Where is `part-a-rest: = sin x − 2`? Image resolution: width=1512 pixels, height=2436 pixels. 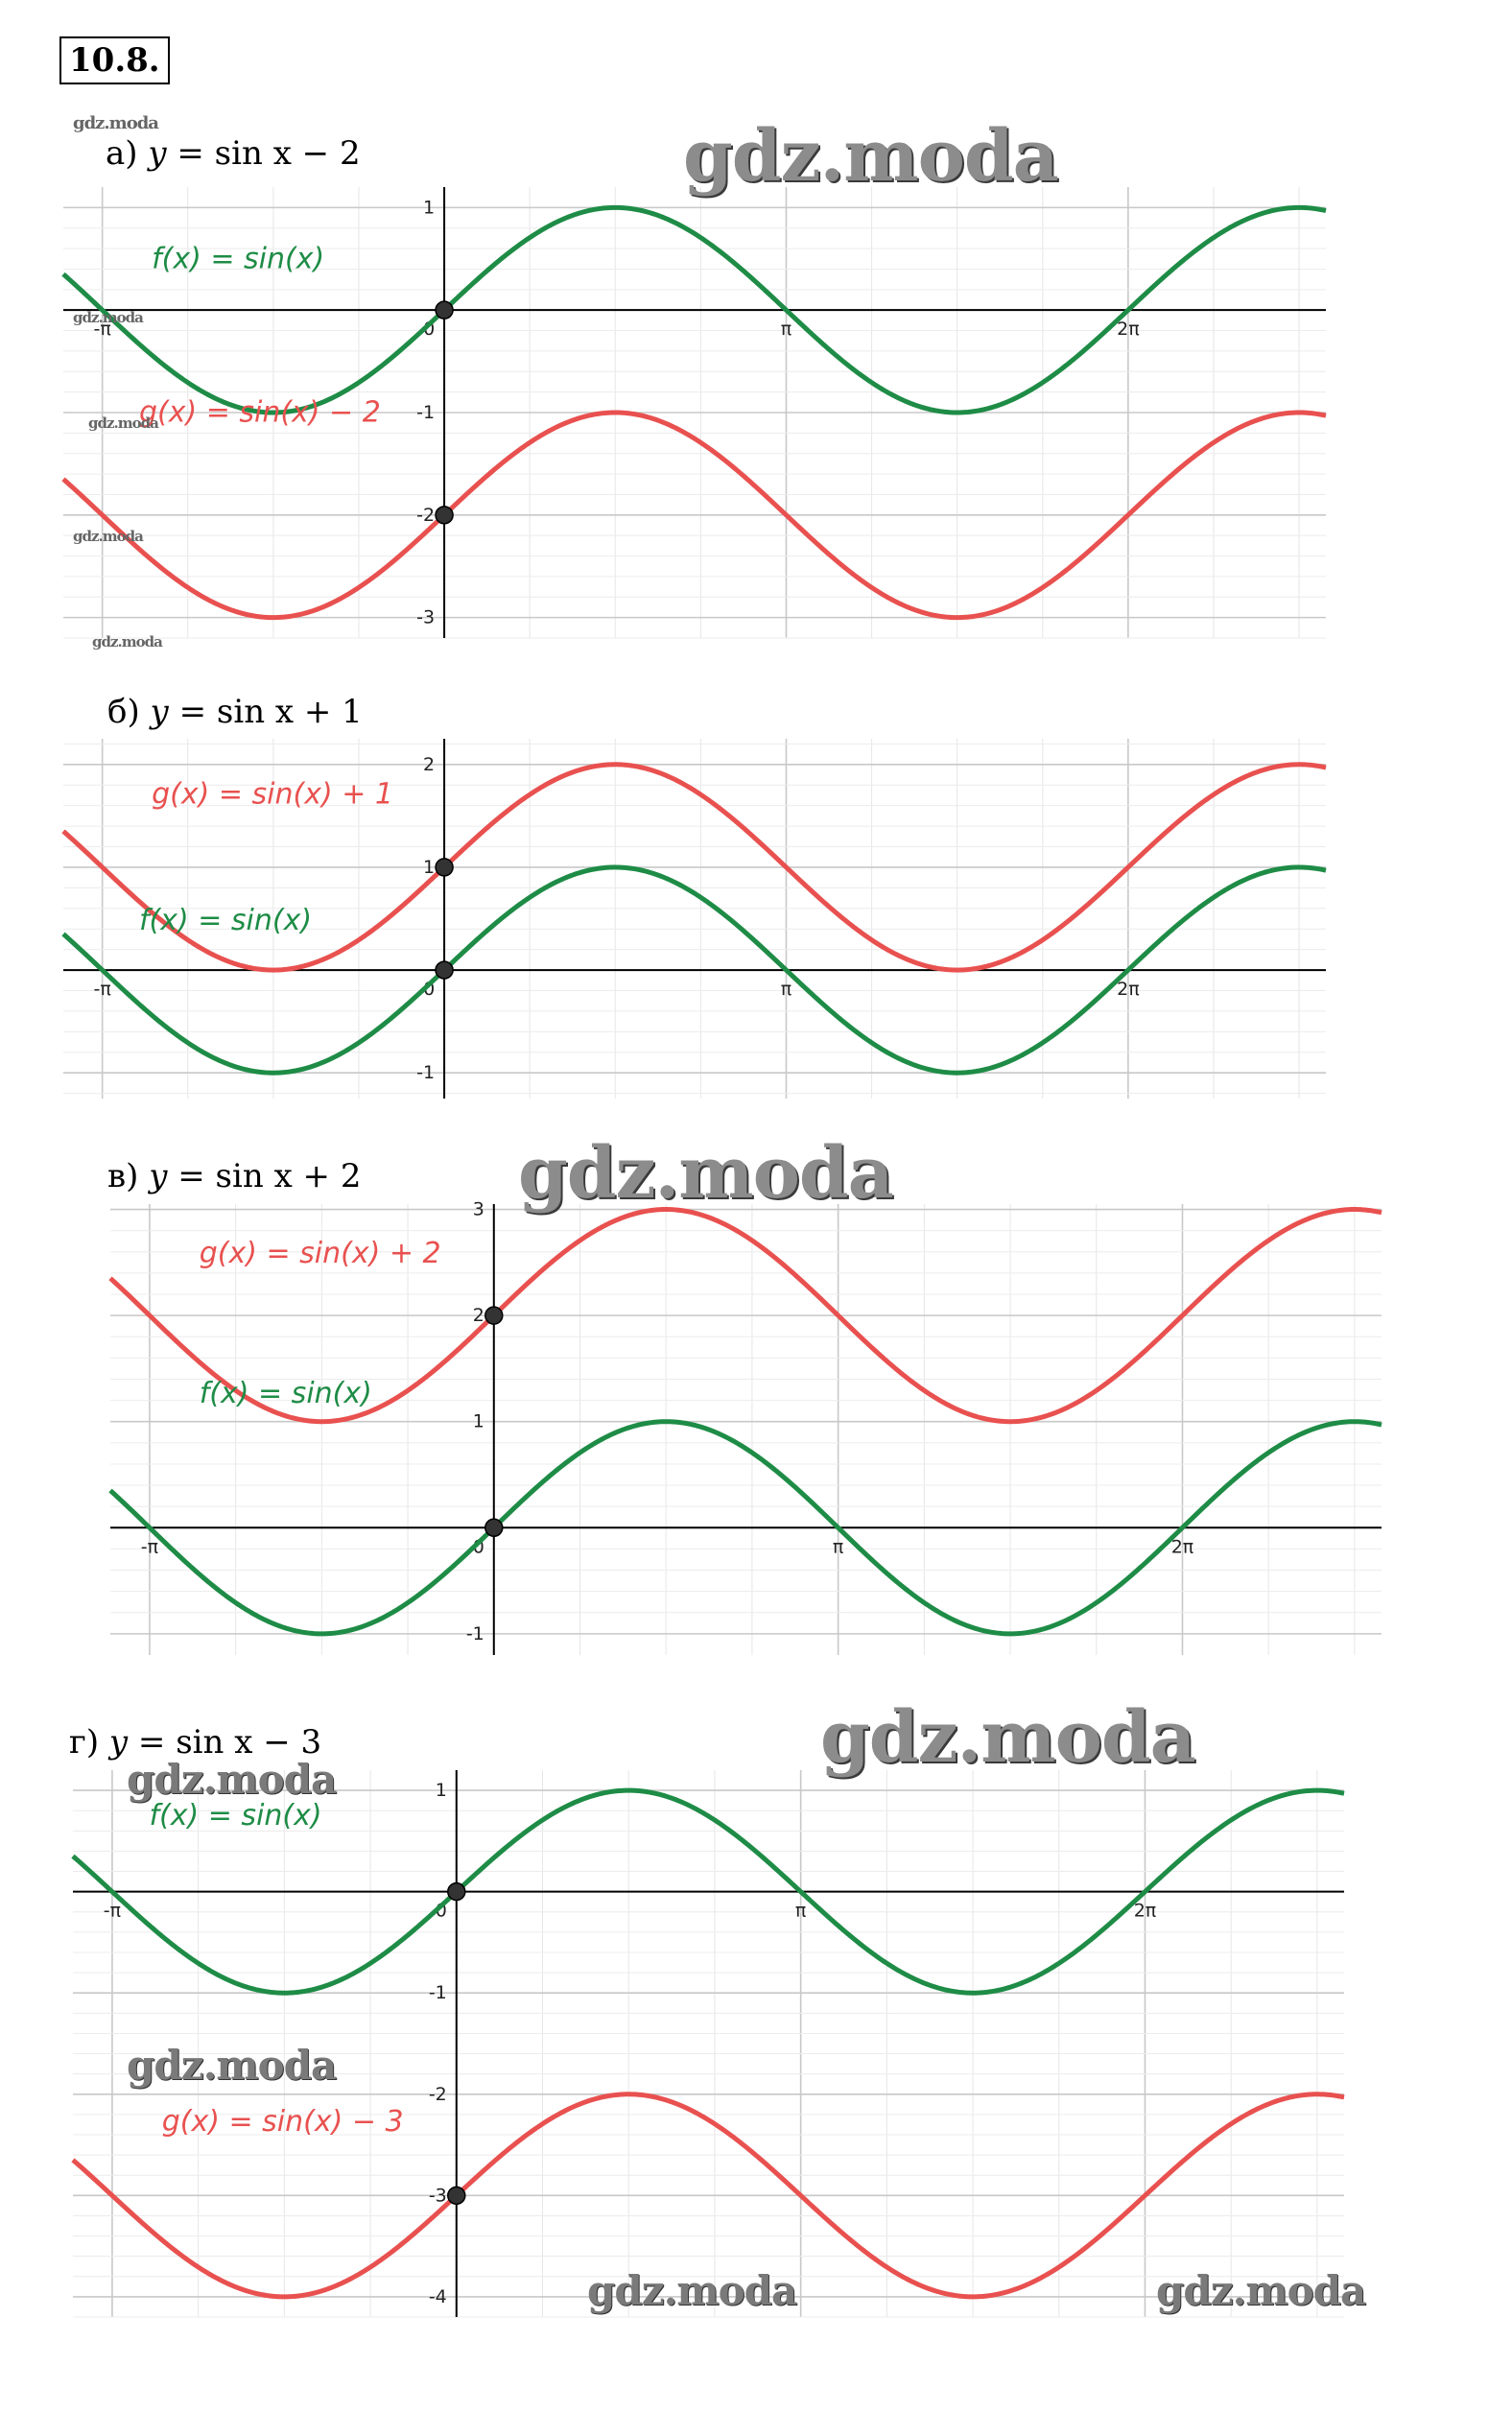 part-a-rest: = sin x − 2 is located at coordinates (263, 154).